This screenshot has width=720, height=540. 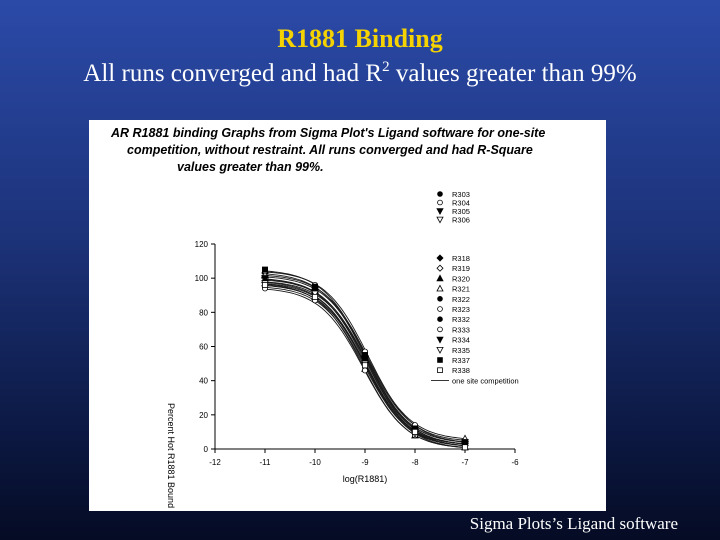 I want to click on subtitle-superscript: 2, so click(x=386, y=67).